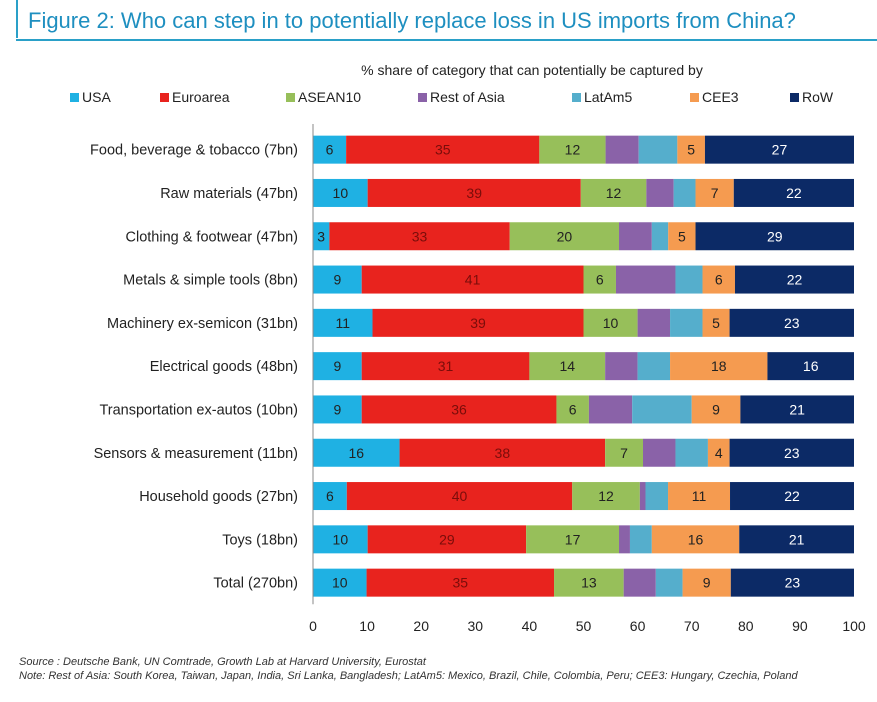 The image size is (877, 702). I want to click on data-label-7-6: 23, so click(792, 453).